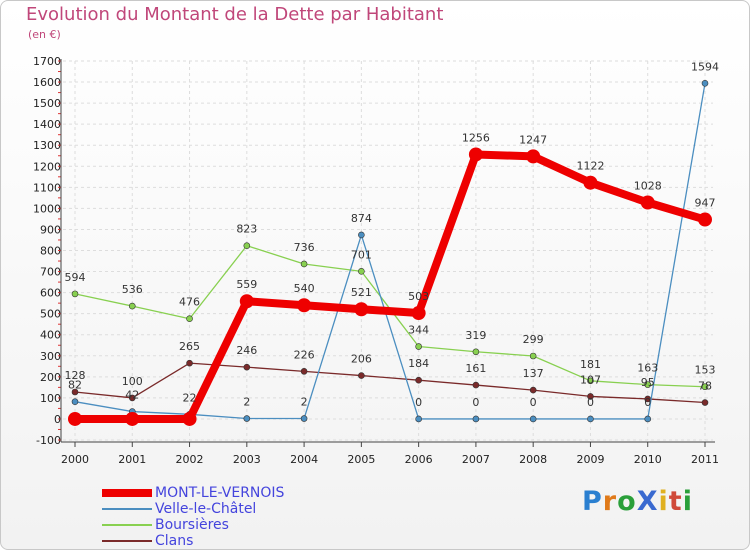  Describe the element at coordinates (687, 501) in the screenshot. I see `logo-letter: i` at that location.